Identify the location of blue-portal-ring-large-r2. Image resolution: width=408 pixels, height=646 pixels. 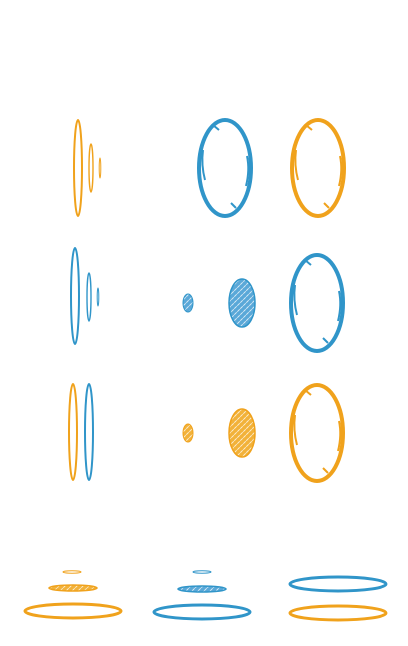
(317, 303).